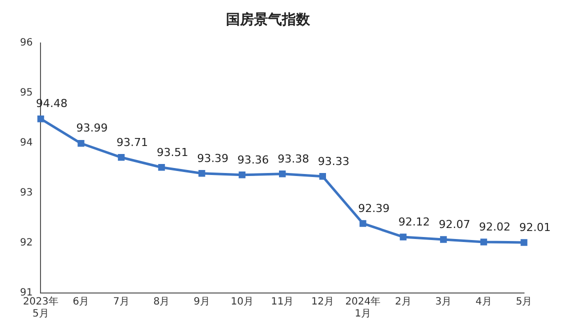  I want to click on data-label: 92.02, so click(494, 227).